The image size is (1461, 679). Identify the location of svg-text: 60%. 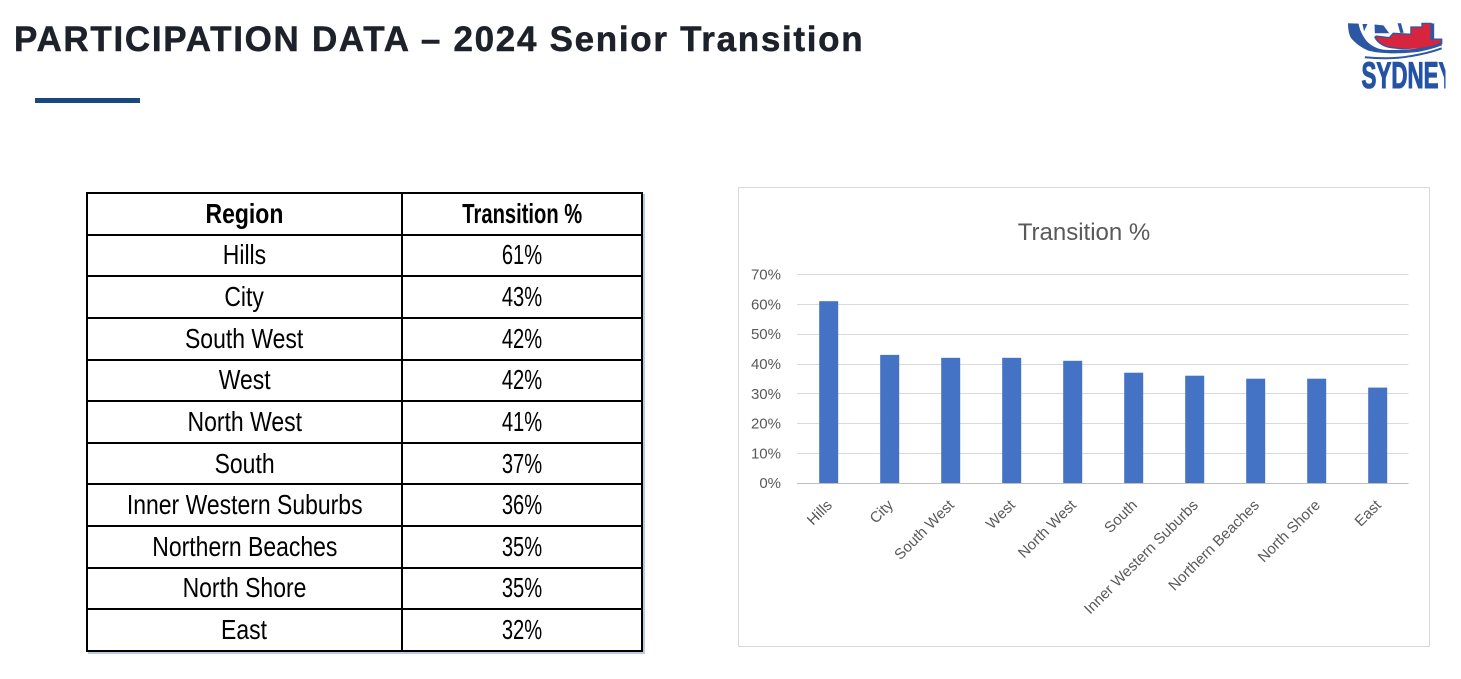
(766, 304).